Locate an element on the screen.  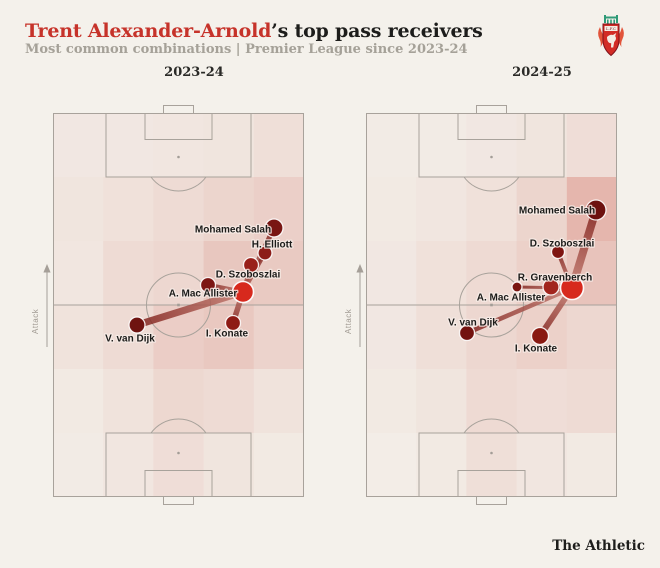
player-label: R. Gravenberch is located at coordinates (555, 278).